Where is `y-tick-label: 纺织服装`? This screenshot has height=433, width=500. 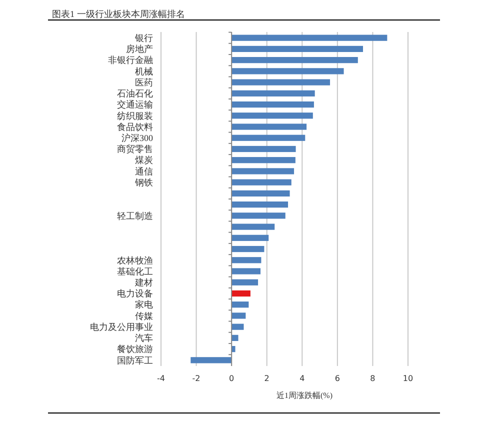 y-tick-label: 纺织服装 is located at coordinates (135, 115).